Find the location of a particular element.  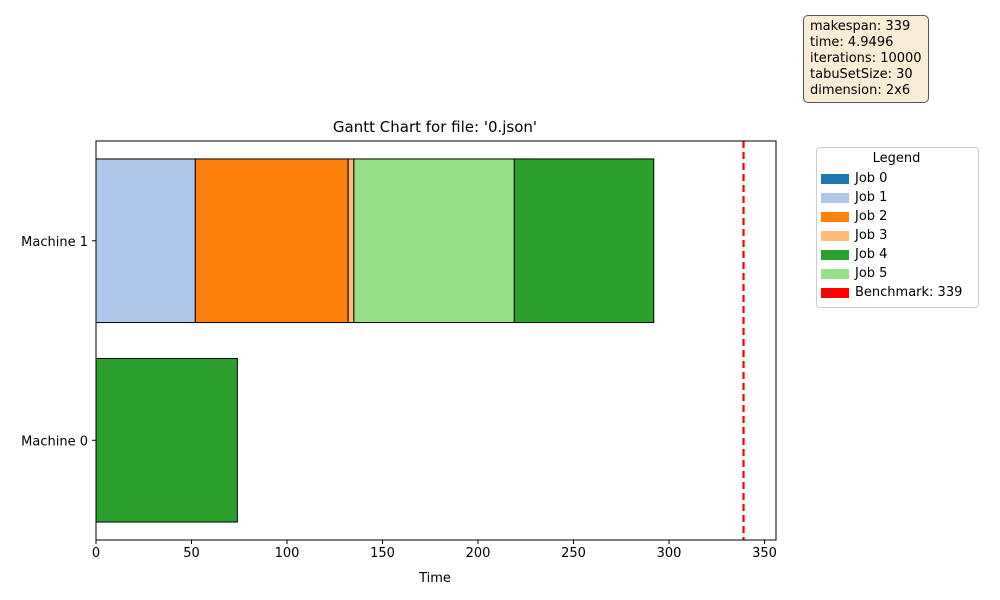

info-time: time: 4.9496 is located at coordinates (852, 42).